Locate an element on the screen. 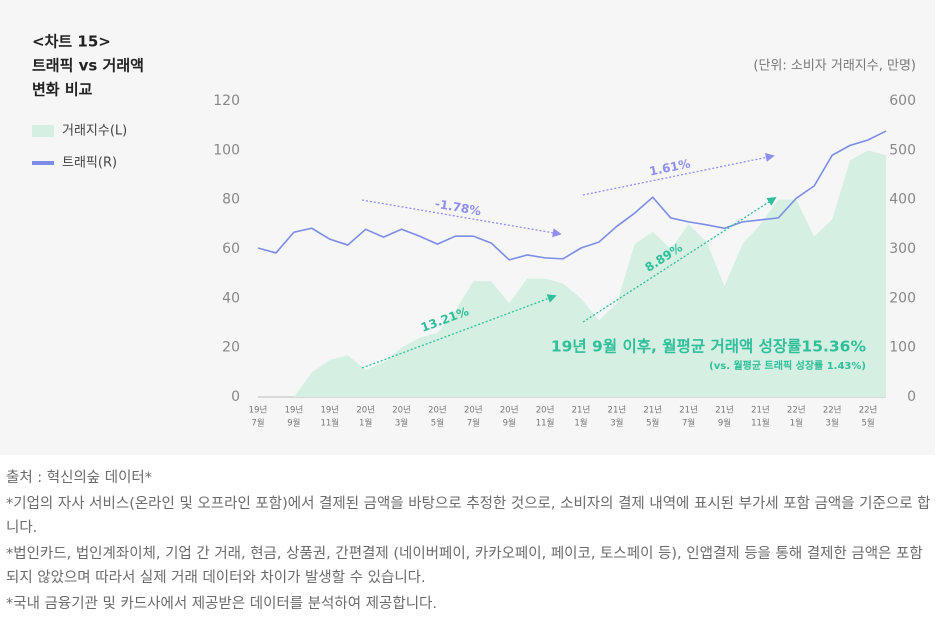 This screenshot has height=624, width=945. line is located at coordinates (572, 195).